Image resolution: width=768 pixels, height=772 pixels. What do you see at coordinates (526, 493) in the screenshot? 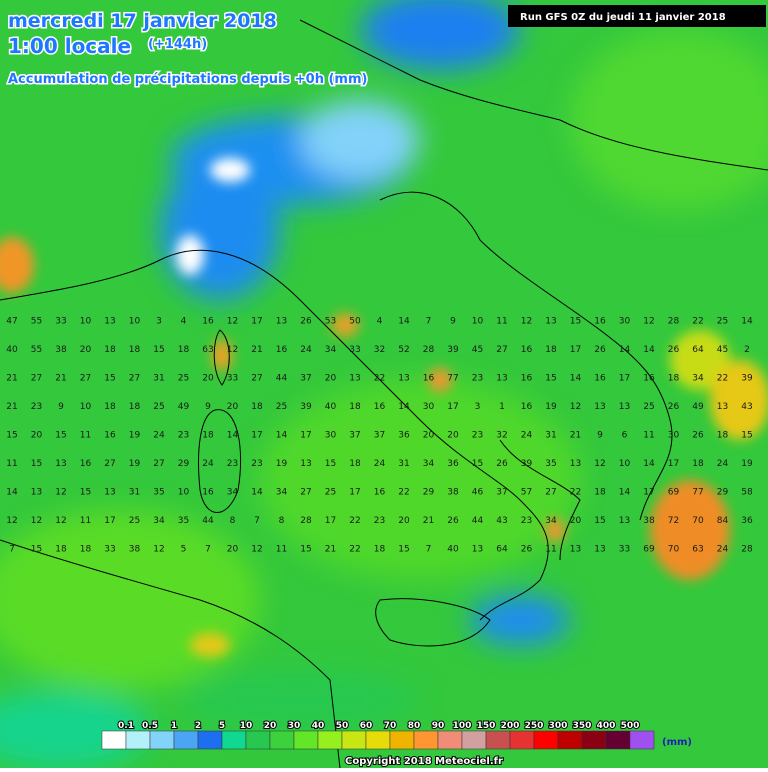
I see `grid-value: 57` at bounding box center [526, 493].